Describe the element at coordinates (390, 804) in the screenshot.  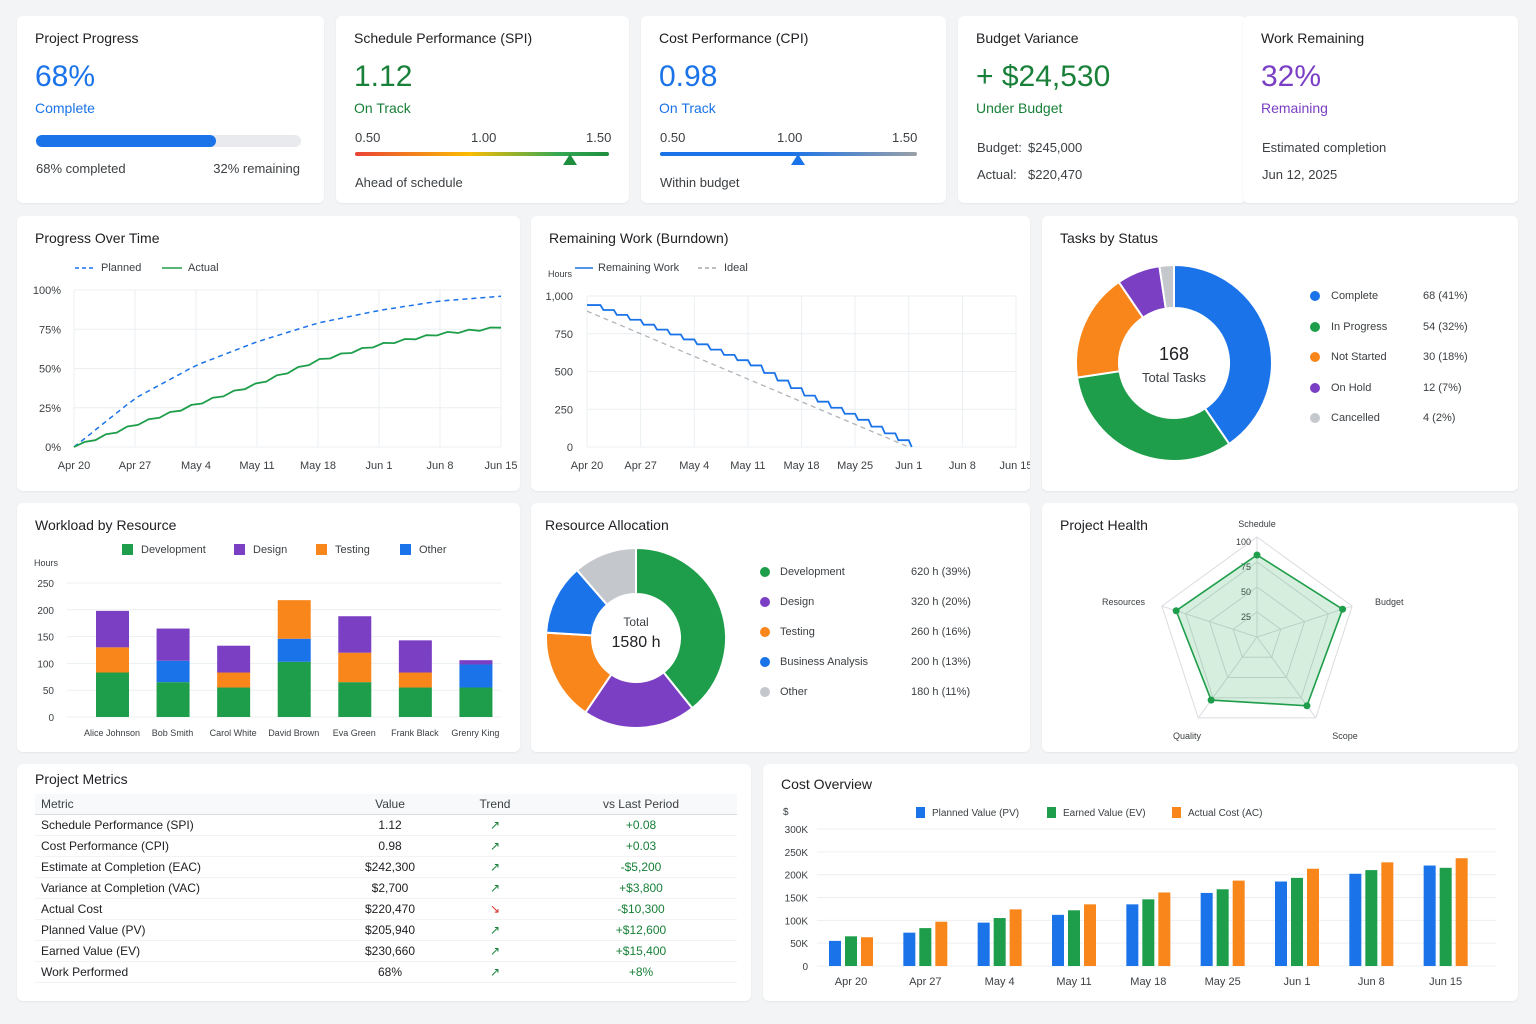
I see `col-value: Value` at that location.